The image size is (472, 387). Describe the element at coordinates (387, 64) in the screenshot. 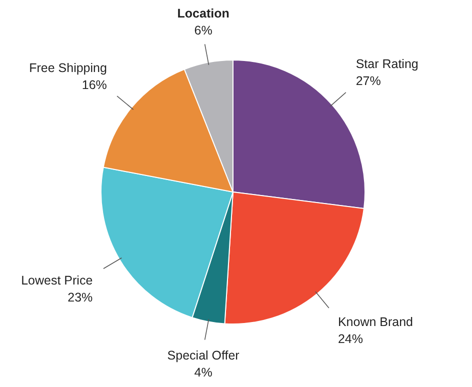

I see `slice-label: Star Rating` at that location.